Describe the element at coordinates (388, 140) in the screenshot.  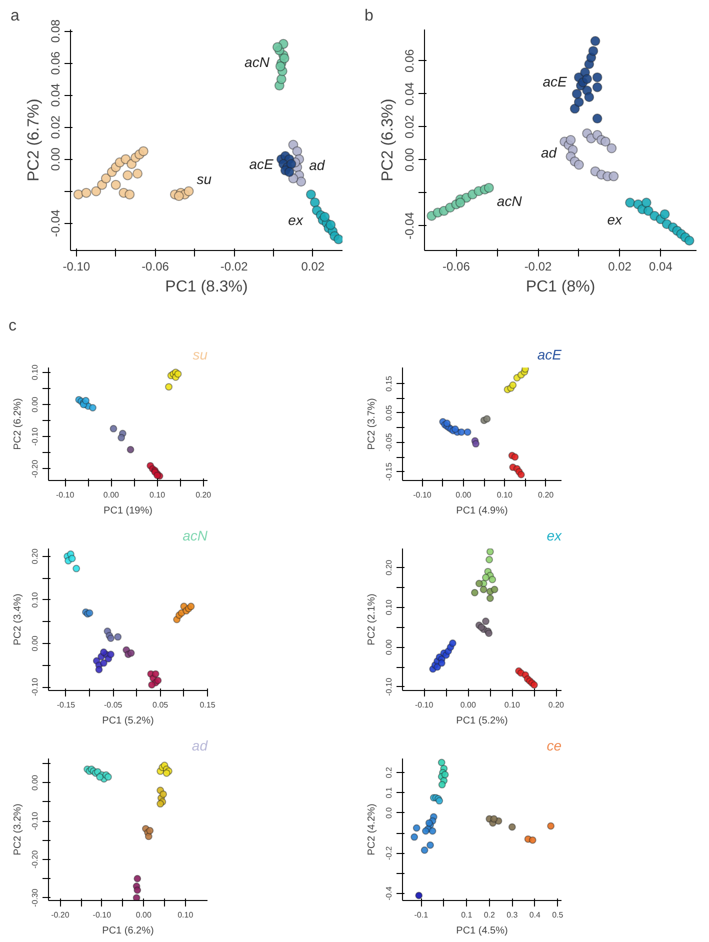
I see `y-axis-title: PC2 (6.3%)` at that location.